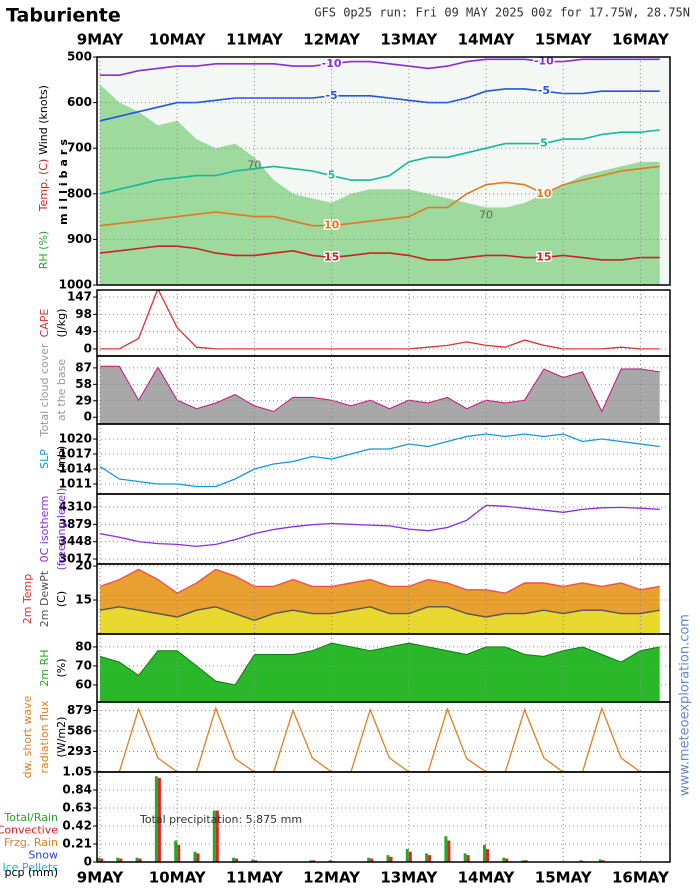 The width and height of the screenshot is (700, 896). Describe the element at coordinates (409, 40) in the screenshot. I see `x-tick-label: 13MAY` at that location.